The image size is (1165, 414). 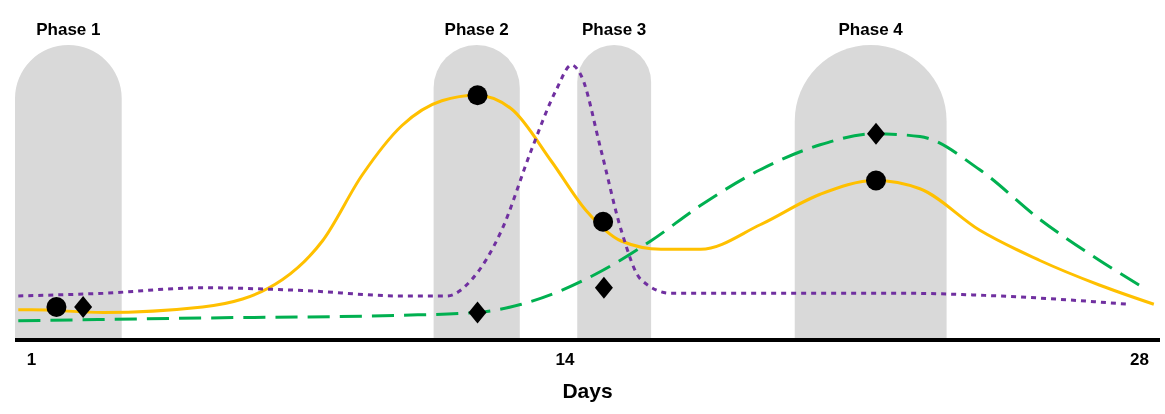 What do you see at coordinates (31, 359) in the screenshot?
I see `x-tick-label: 1` at bounding box center [31, 359].